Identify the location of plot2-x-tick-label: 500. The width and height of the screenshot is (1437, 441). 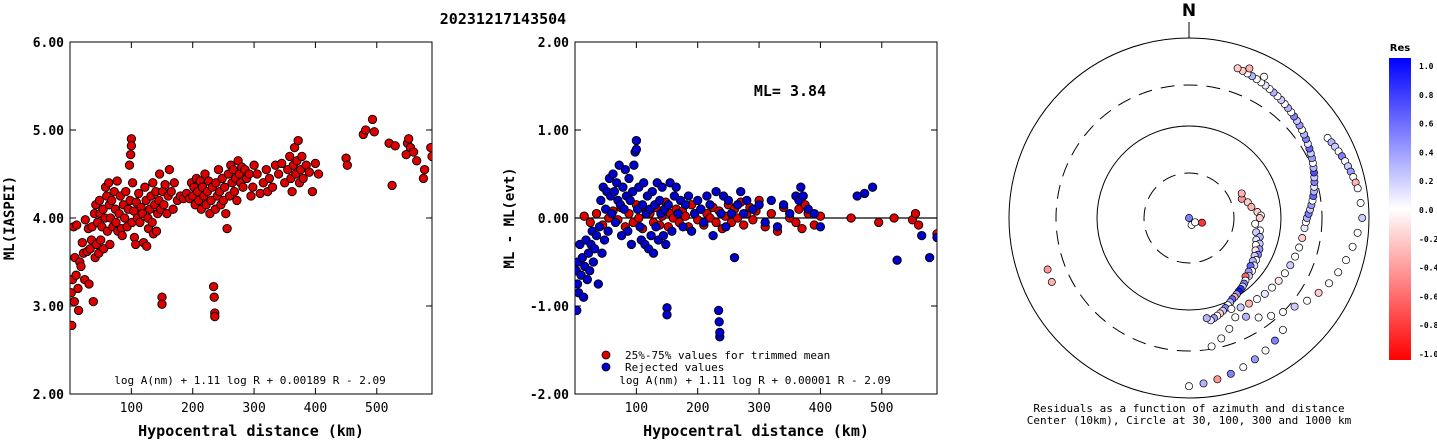
(881, 408).